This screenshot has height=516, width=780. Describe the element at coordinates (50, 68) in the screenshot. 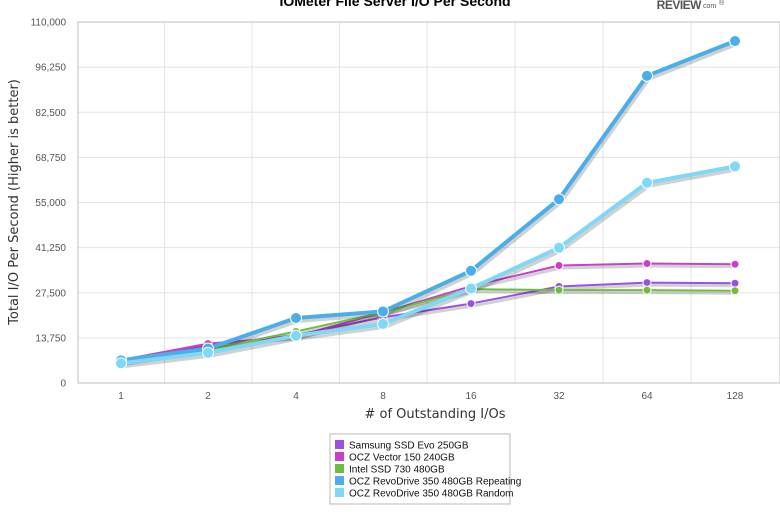

I see `y-tick-label: 96,250` at that location.